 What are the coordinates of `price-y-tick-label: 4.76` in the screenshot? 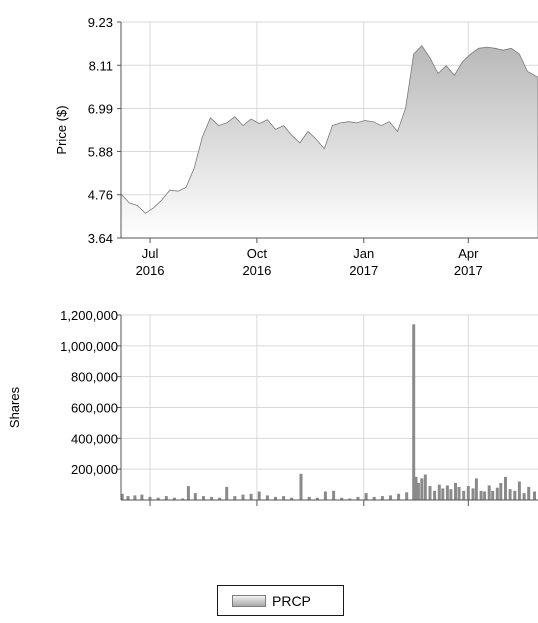 It's located at (100, 195).